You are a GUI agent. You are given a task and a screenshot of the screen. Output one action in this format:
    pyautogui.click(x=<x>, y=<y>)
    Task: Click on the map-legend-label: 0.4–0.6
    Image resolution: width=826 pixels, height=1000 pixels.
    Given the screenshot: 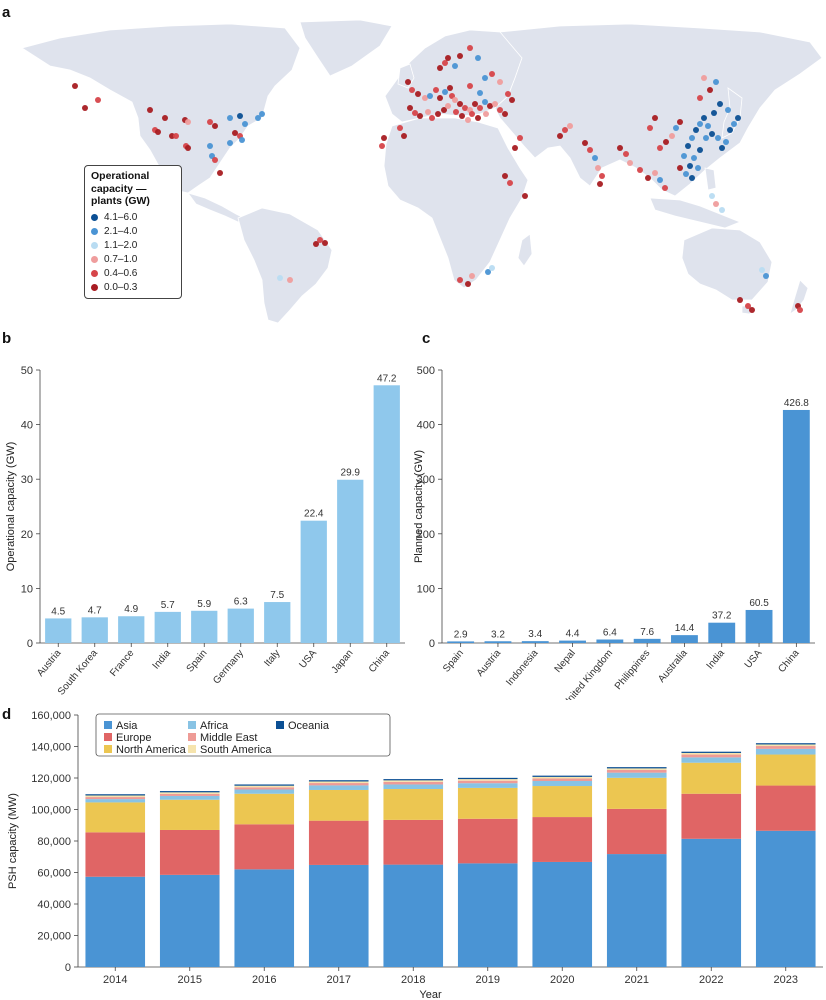 What is the action you would take?
    pyautogui.click(x=121, y=273)
    